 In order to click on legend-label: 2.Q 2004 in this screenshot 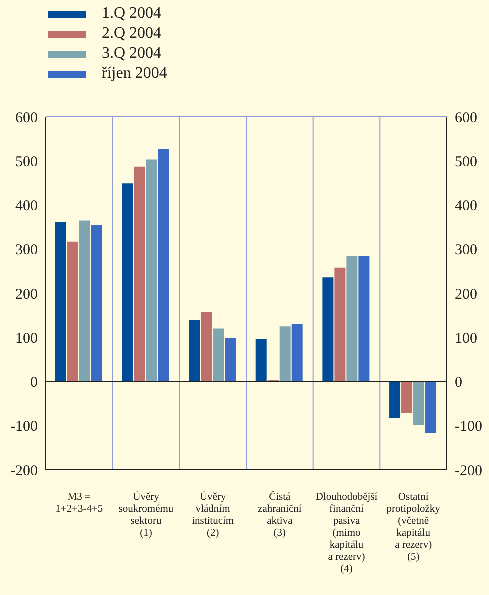, I will do `click(132, 34)`.